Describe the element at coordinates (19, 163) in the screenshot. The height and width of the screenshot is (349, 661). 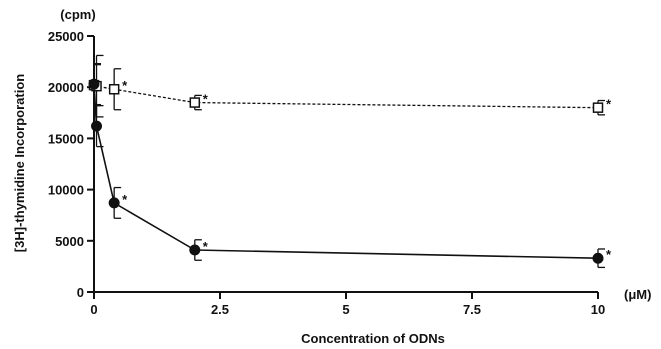
I see `y-axis-title: [3H]-thymidine Incorporation` at that location.